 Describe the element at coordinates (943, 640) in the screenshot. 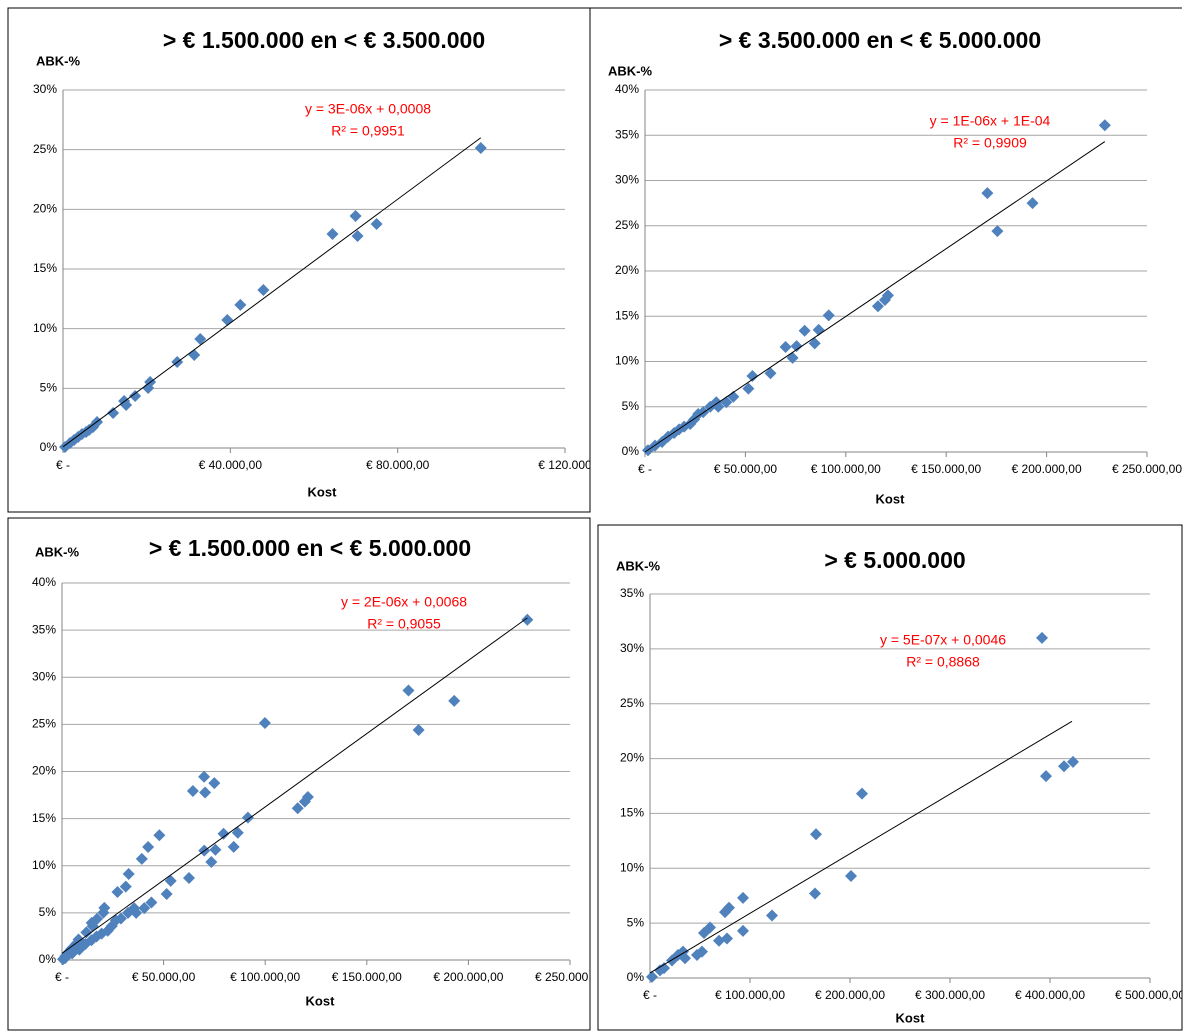

I see `trendline-equation: y = 5E-07x + 0,0046` at that location.